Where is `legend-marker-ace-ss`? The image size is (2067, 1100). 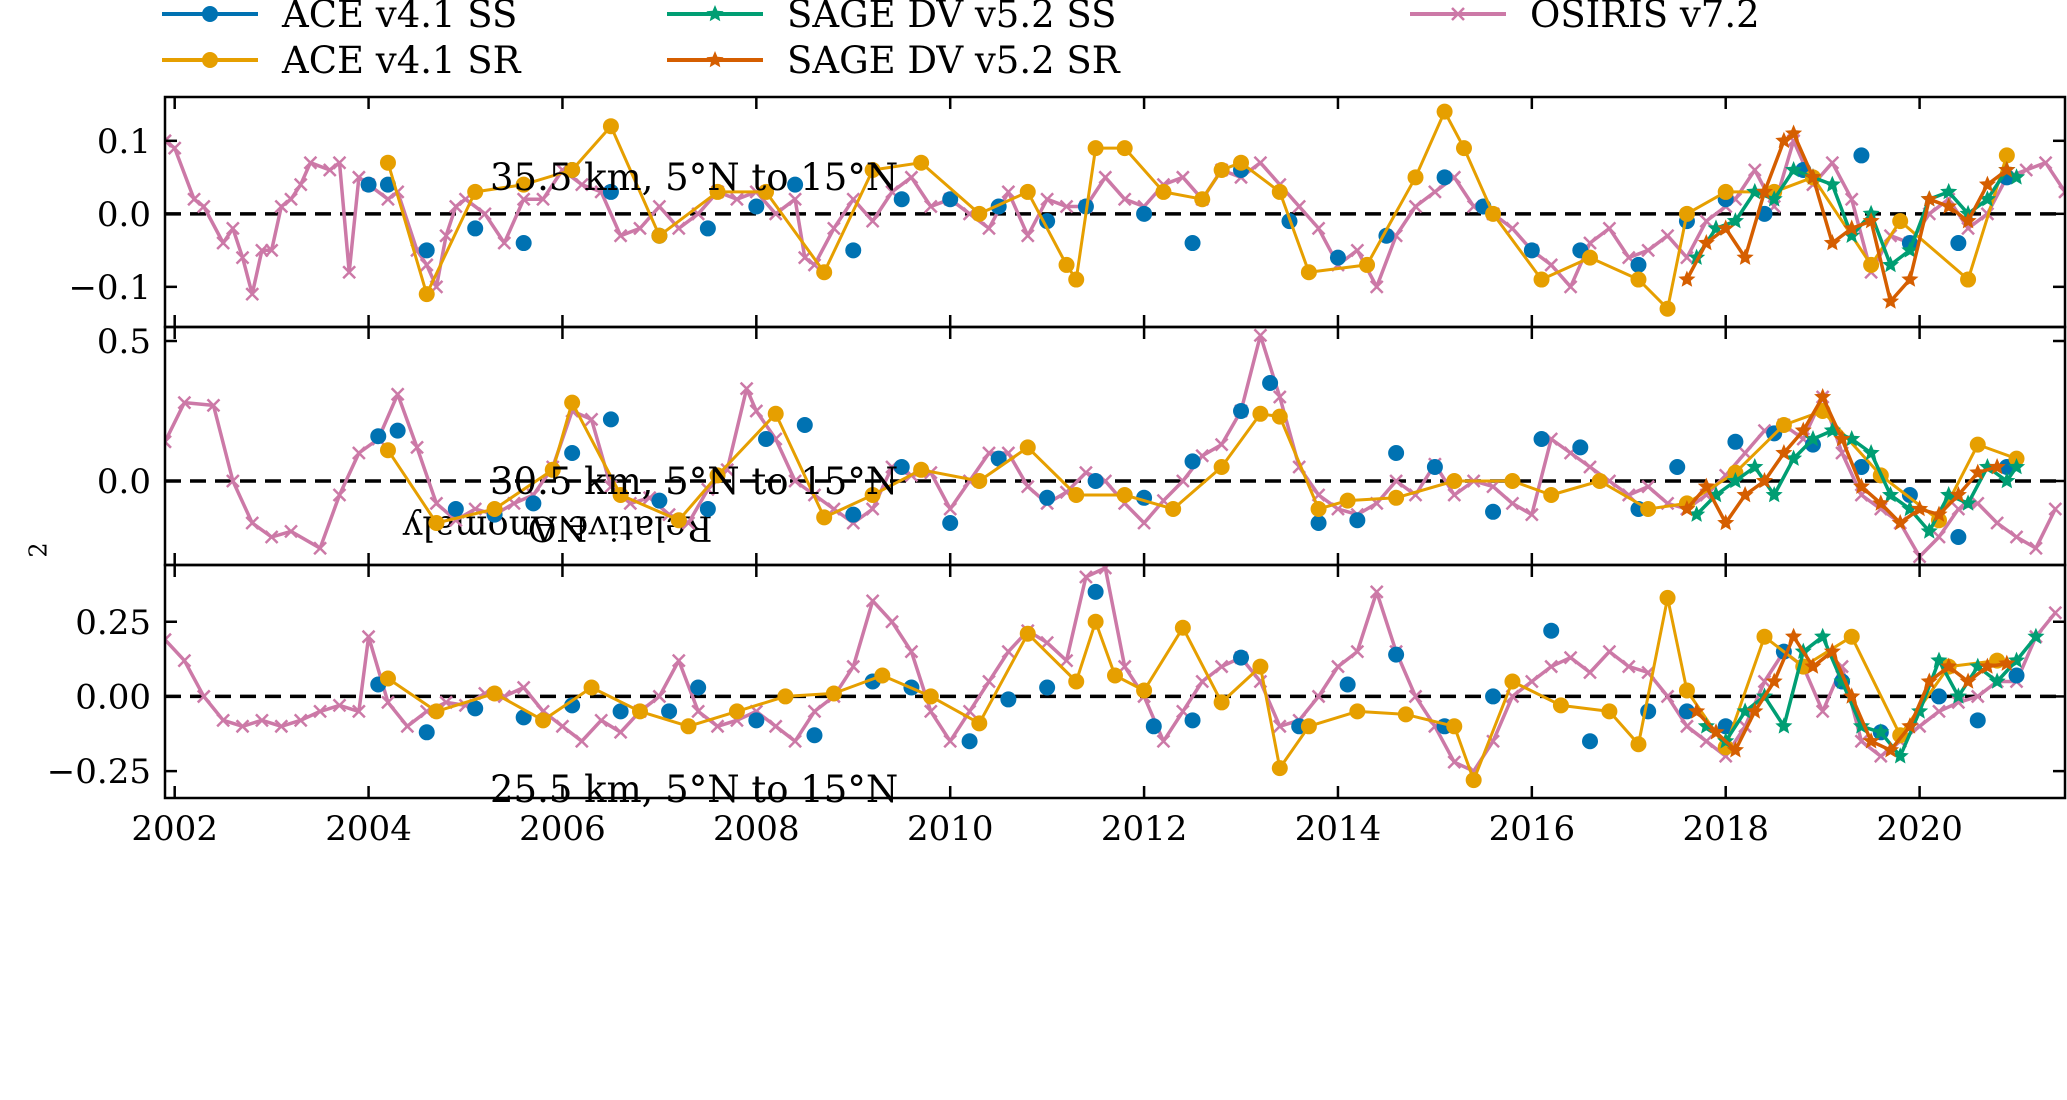 legend-marker-ace-ss is located at coordinates (210, 14).